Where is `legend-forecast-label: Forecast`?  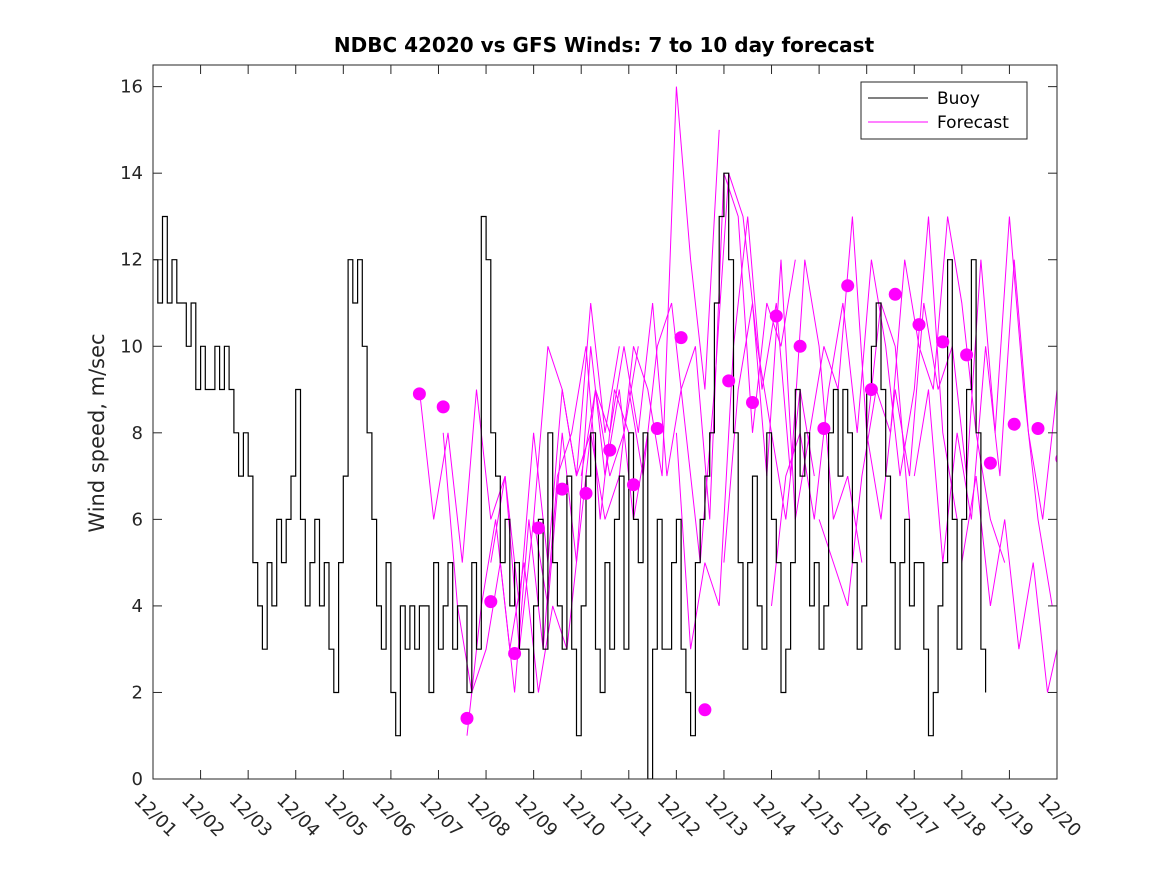
legend-forecast-label: Forecast is located at coordinates (973, 123).